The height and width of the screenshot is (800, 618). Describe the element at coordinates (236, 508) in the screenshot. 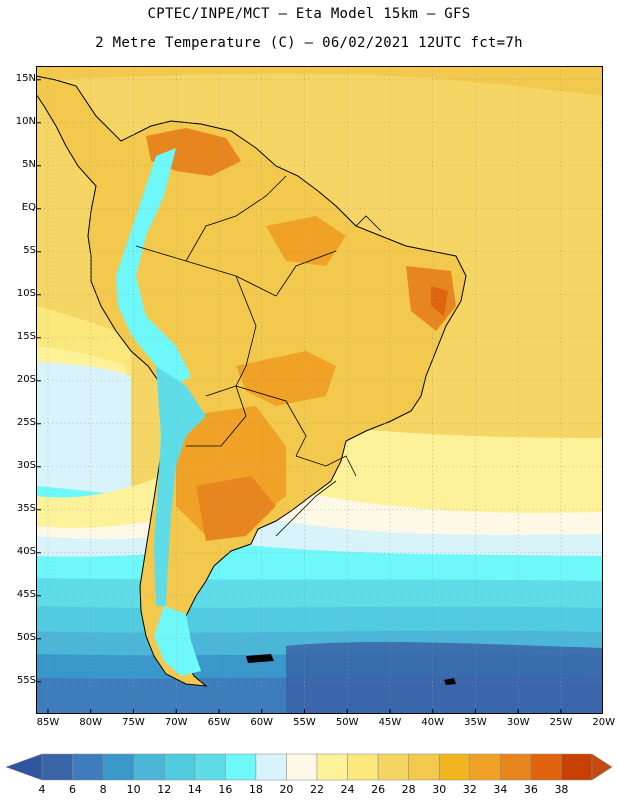

I see `very-hot-patch-argentina` at that location.